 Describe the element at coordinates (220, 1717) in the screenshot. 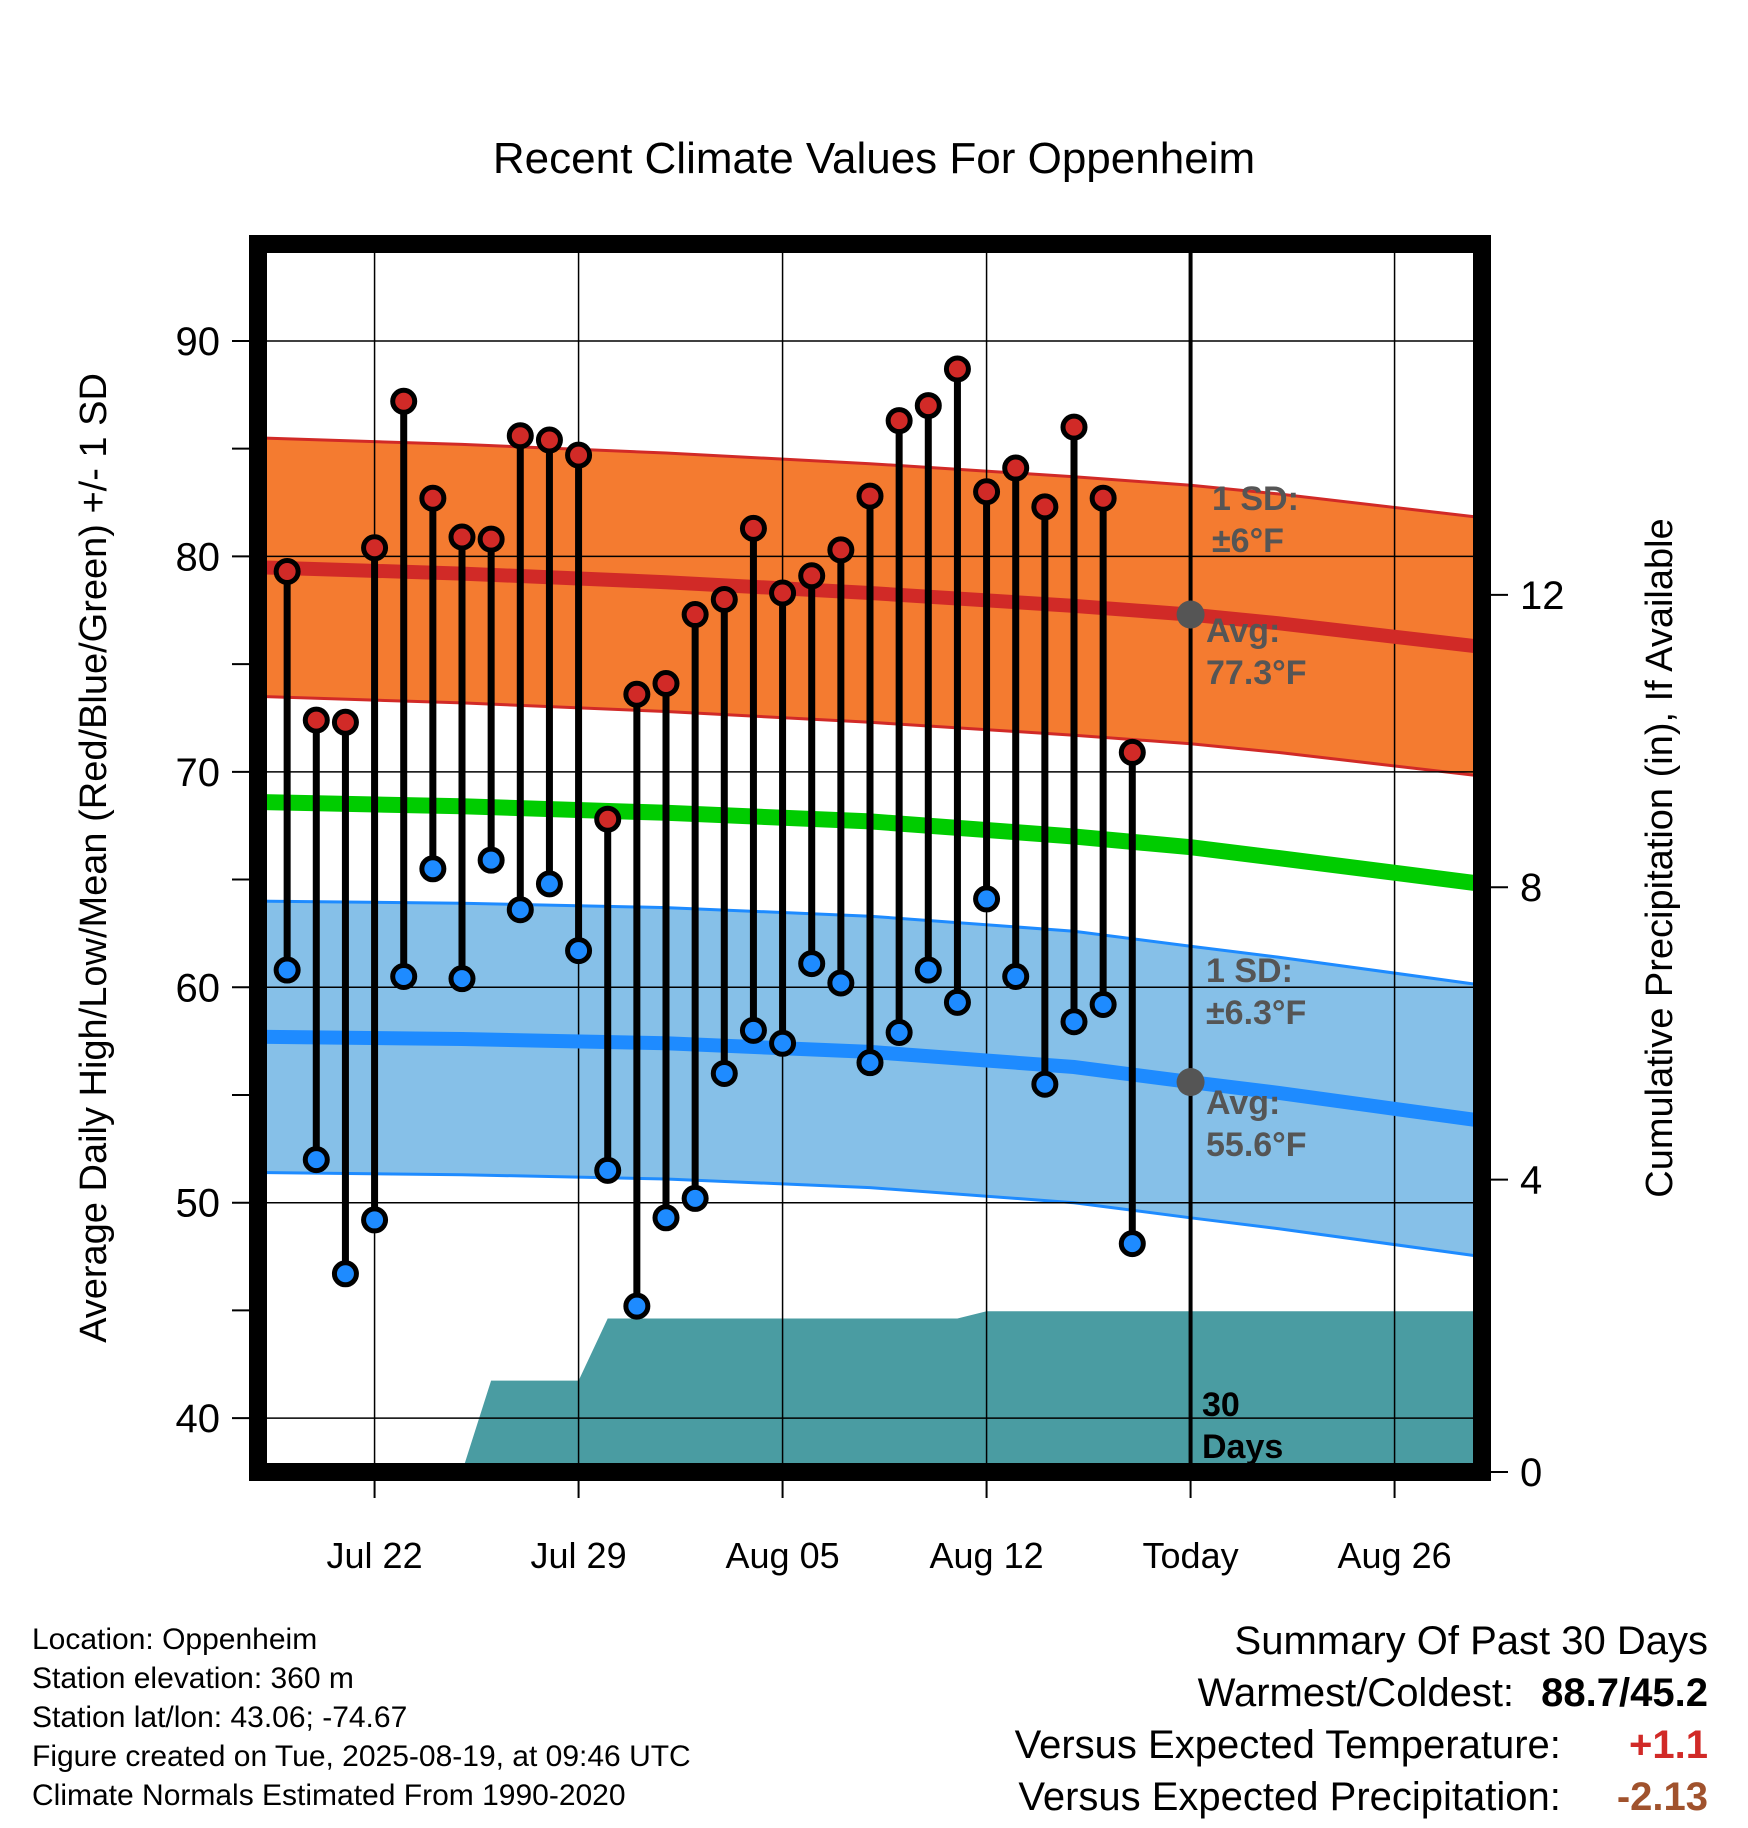

I see `latlon-text: Station lat/lon: 43.06; -74.67` at that location.